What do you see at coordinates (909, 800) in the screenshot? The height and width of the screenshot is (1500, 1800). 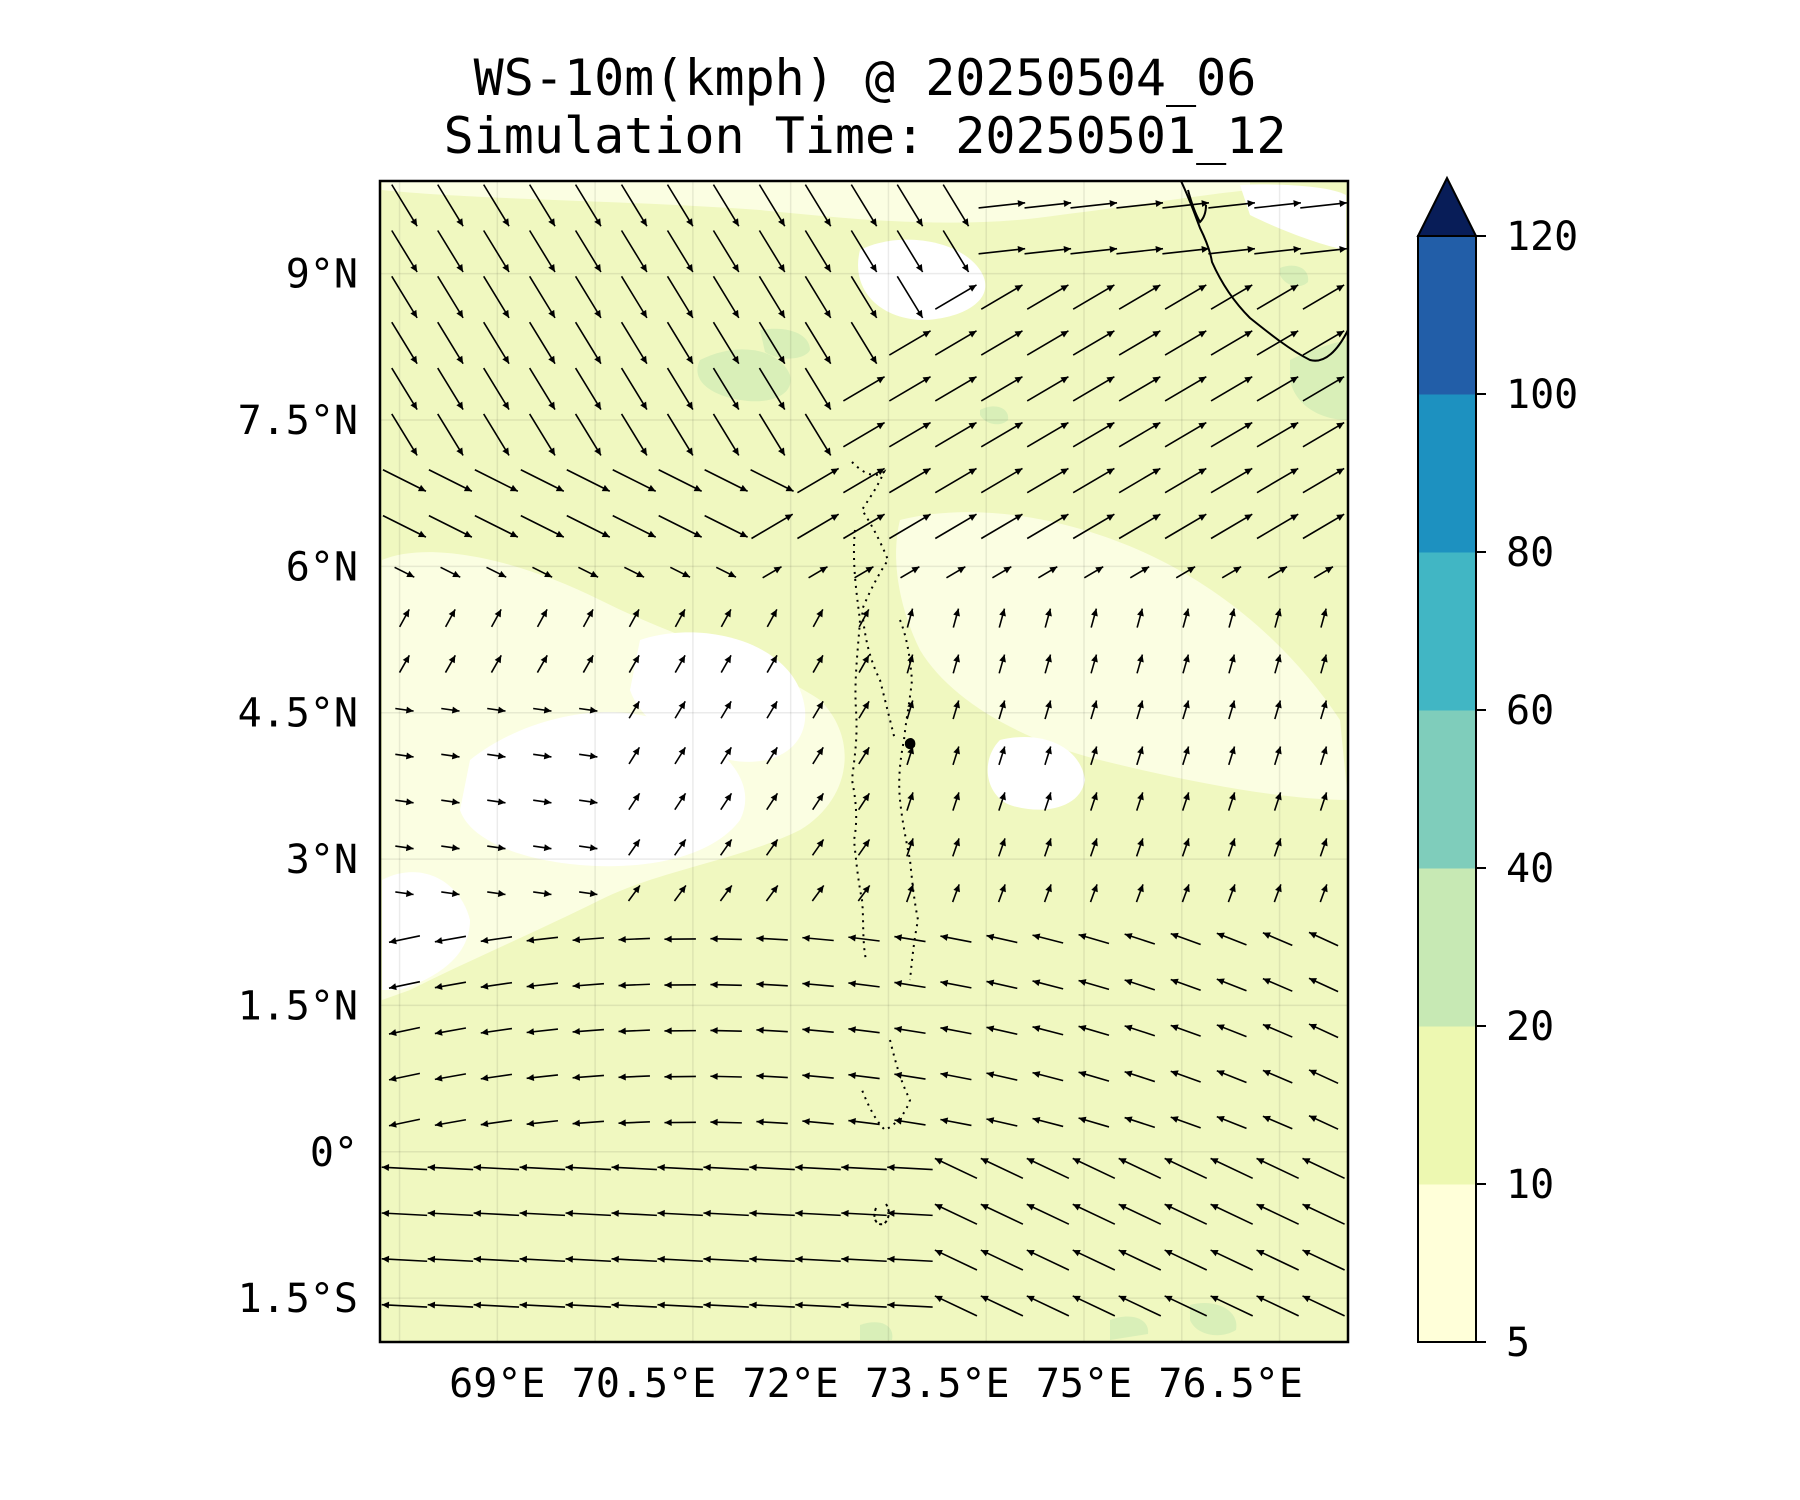 I see `maldives-atolls-central` at bounding box center [909, 800].